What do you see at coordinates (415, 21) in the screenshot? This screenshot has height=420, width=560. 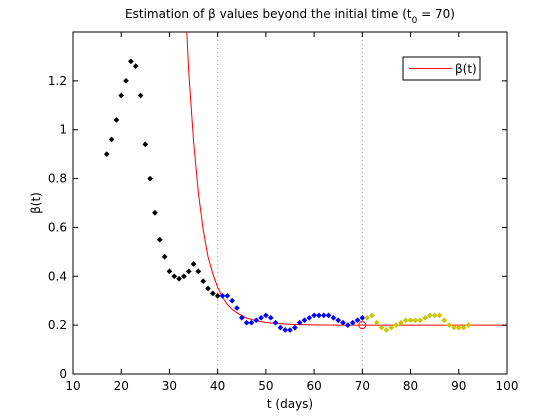 I see `chart-title-subscript: 0` at bounding box center [415, 21].